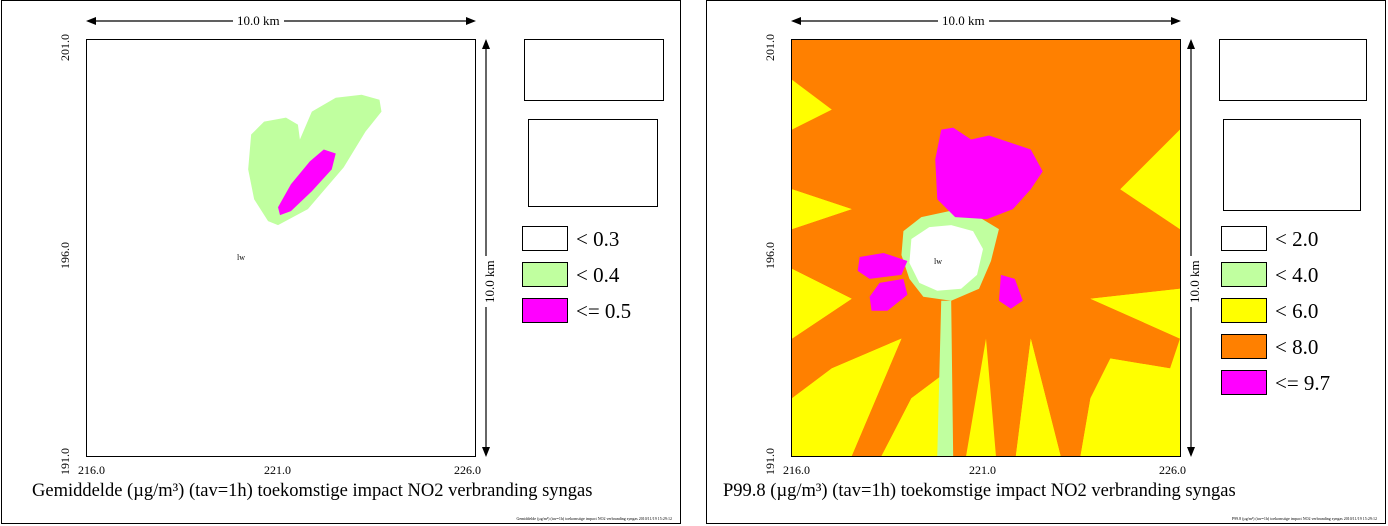  I want to click on legend-label: < 6.0, so click(1297, 311).